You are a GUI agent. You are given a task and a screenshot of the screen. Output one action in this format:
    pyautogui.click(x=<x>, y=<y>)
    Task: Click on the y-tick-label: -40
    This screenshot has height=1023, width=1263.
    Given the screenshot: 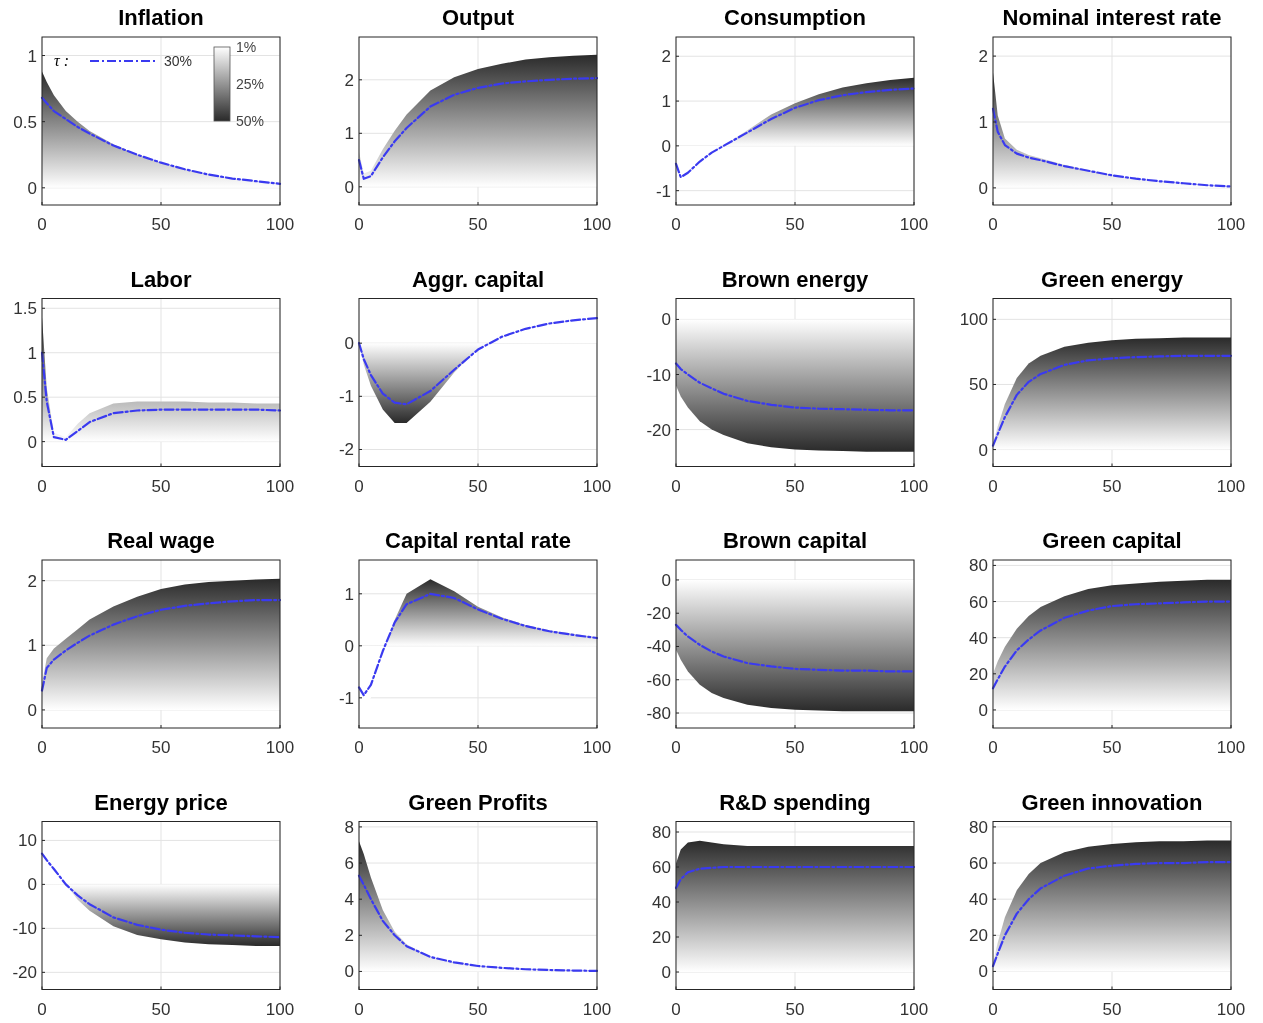 What is the action you would take?
    pyautogui.click(x=658, y=647)
    